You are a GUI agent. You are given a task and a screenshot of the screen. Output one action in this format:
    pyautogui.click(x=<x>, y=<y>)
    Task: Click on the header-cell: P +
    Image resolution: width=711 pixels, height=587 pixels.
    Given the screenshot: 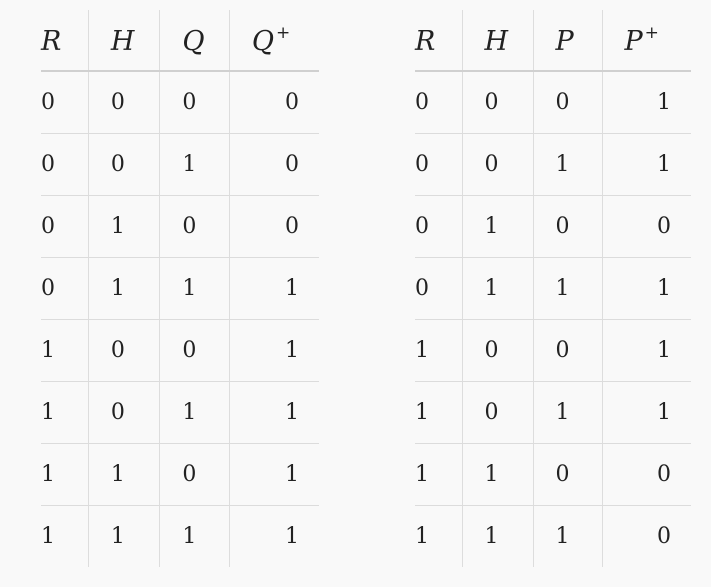 What is the action you would take?
    pyautogui.click(x=646, y=41)
    